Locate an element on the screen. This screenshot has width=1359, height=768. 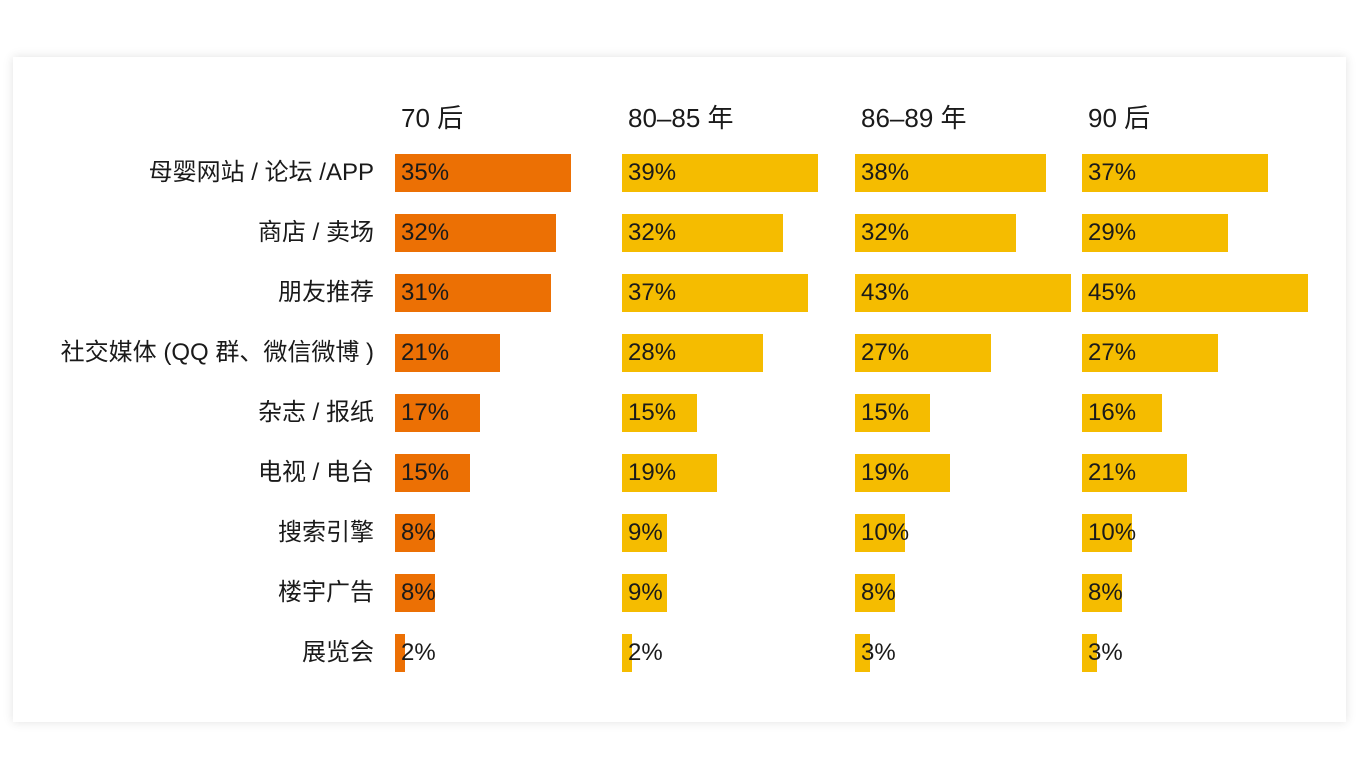
data-label: 31% is located at coordinates (425, 292).